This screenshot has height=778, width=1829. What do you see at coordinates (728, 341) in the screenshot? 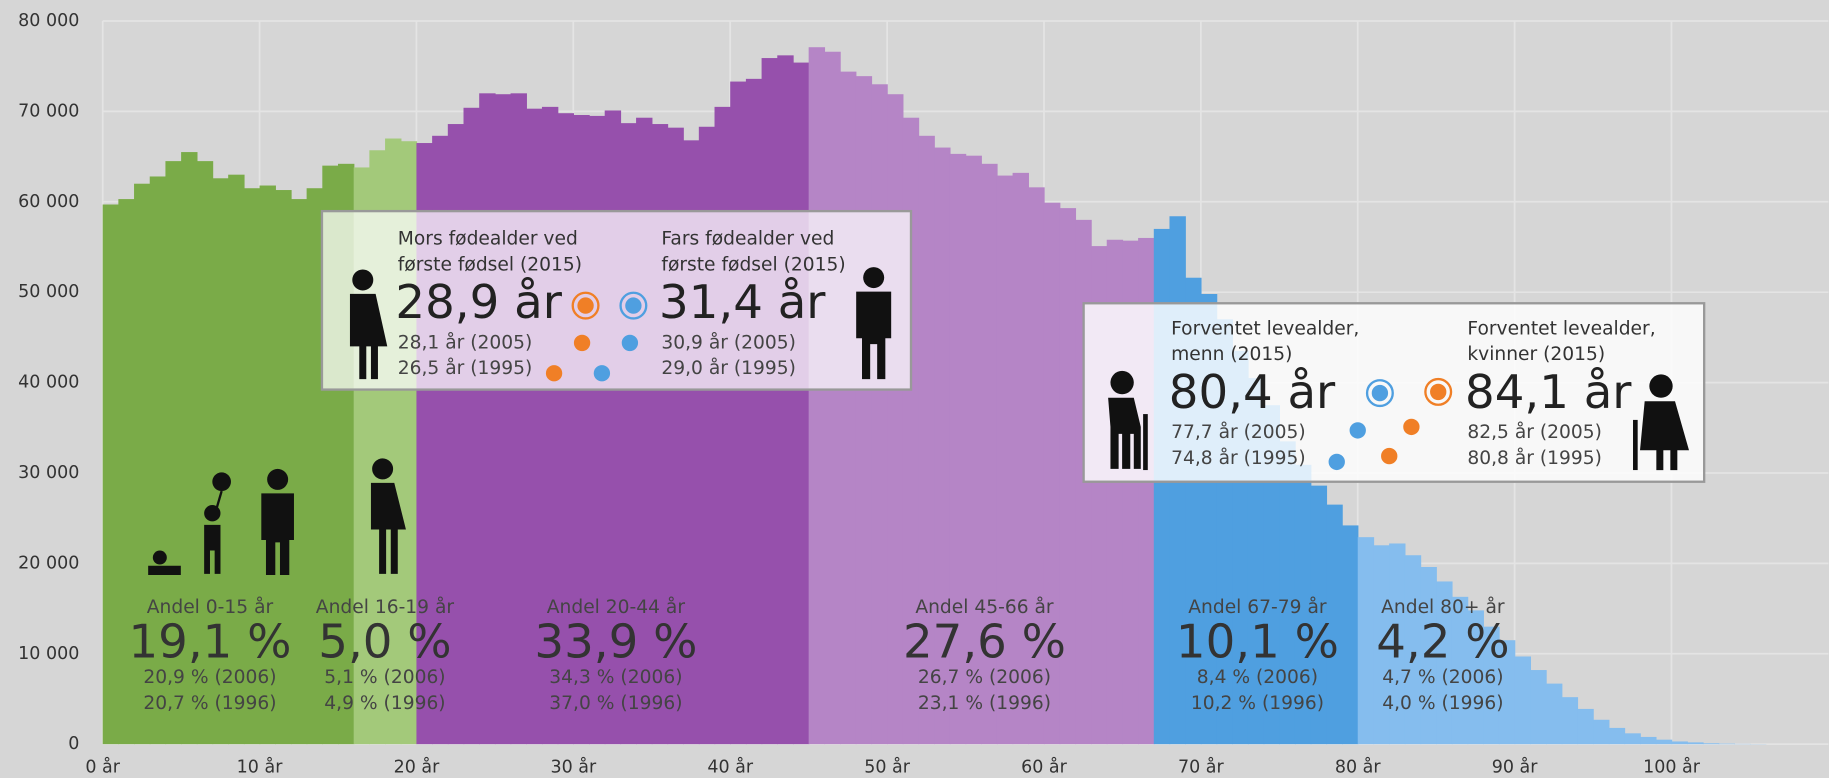
I see `box-history: 30,9 år (2005)` at bounding box center [728, 341].